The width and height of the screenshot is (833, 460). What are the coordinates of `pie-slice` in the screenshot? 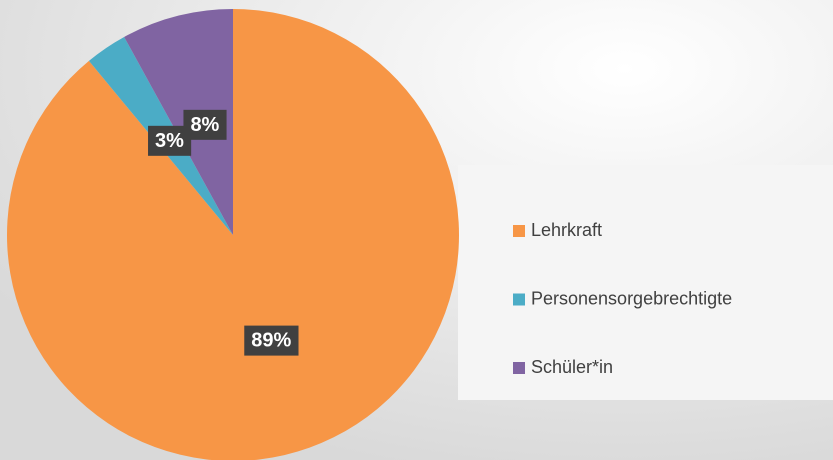 It's located at (178, 122).